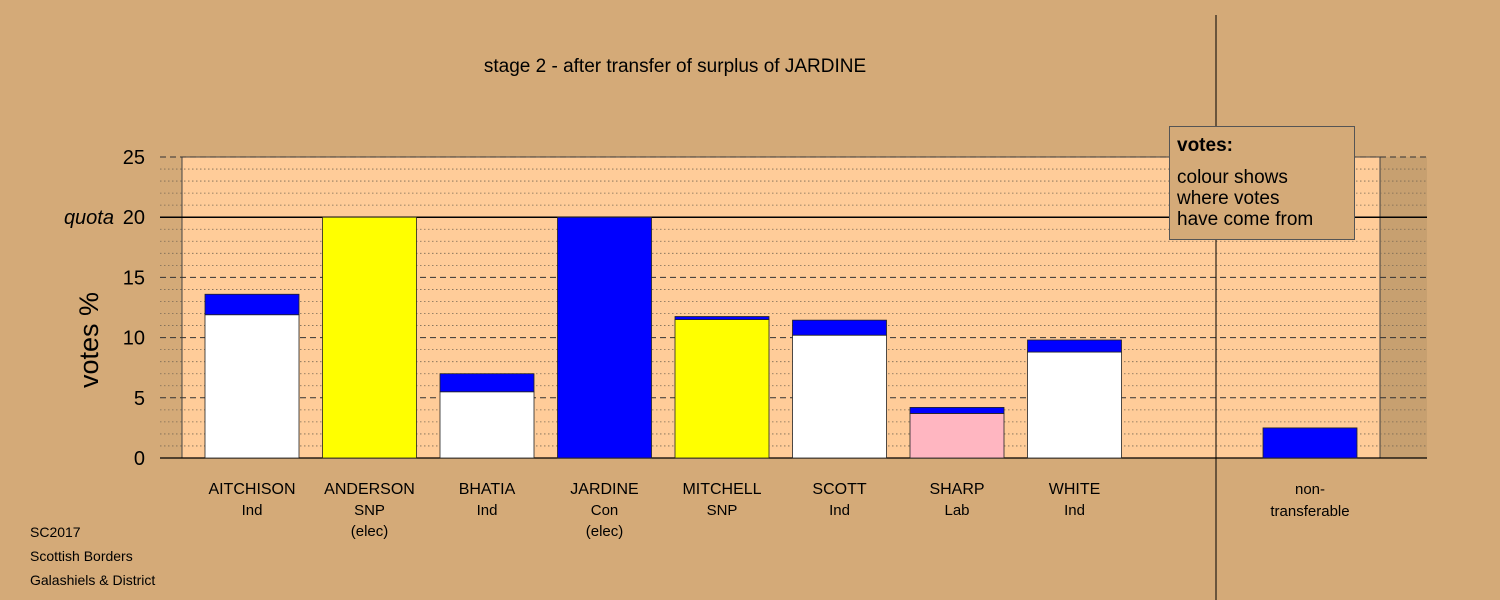 The image size is (1500, 600). I want to click on legend-line-1: colour shows, so click(1232, 177).